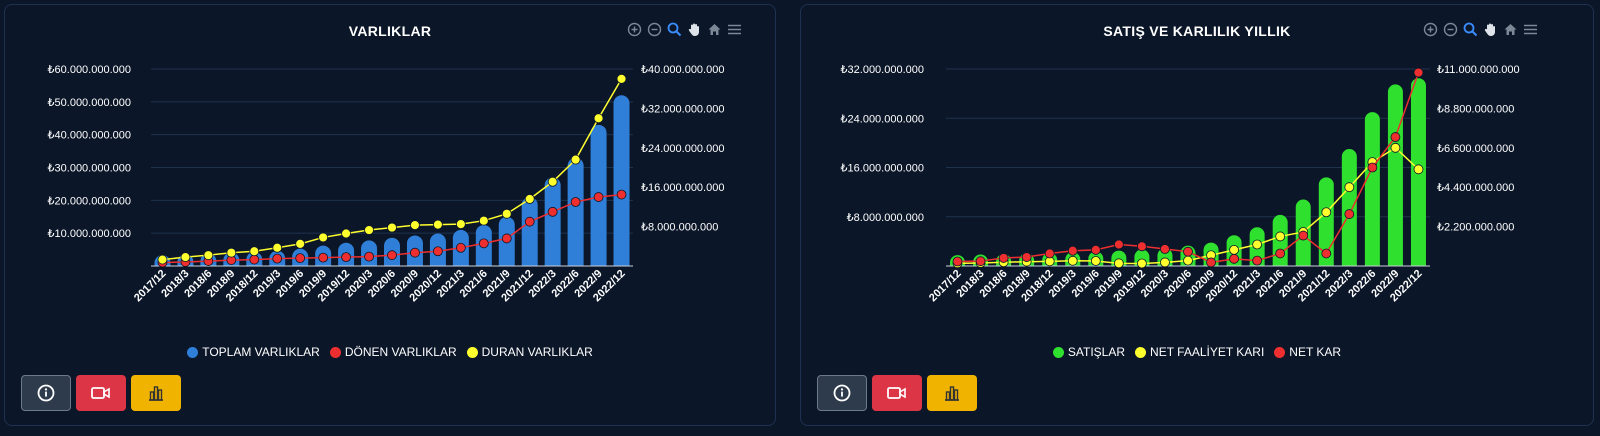  What do you see at coordinates (89, 136) in the screenshot?
I see `left-axis-tick-label: ₺40.000.000.000` at bounding box center [89, 136].